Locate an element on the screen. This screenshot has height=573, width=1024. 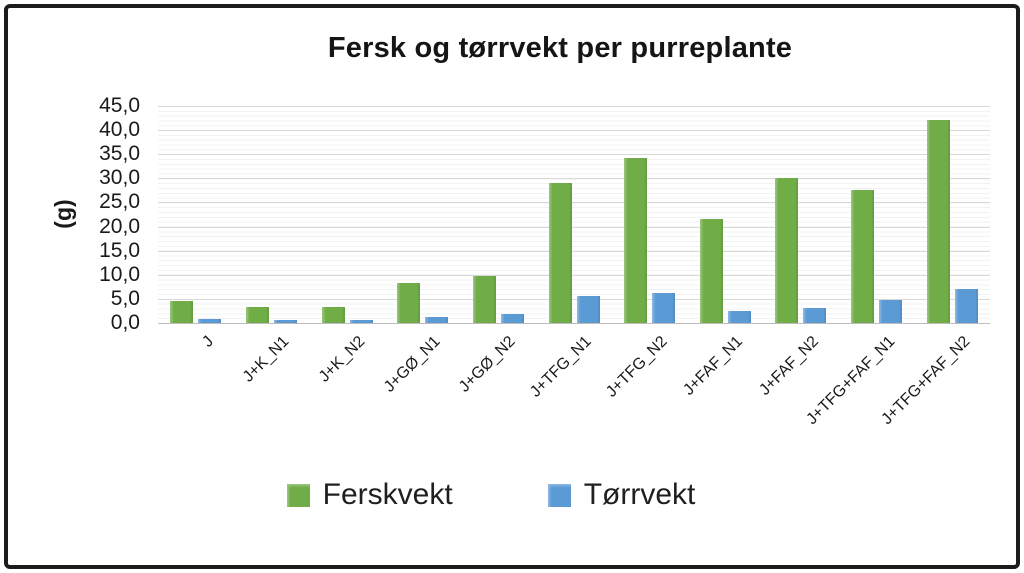
legend-item-ferskvekt: Ferskvekt is located at coordinates (369, 495).